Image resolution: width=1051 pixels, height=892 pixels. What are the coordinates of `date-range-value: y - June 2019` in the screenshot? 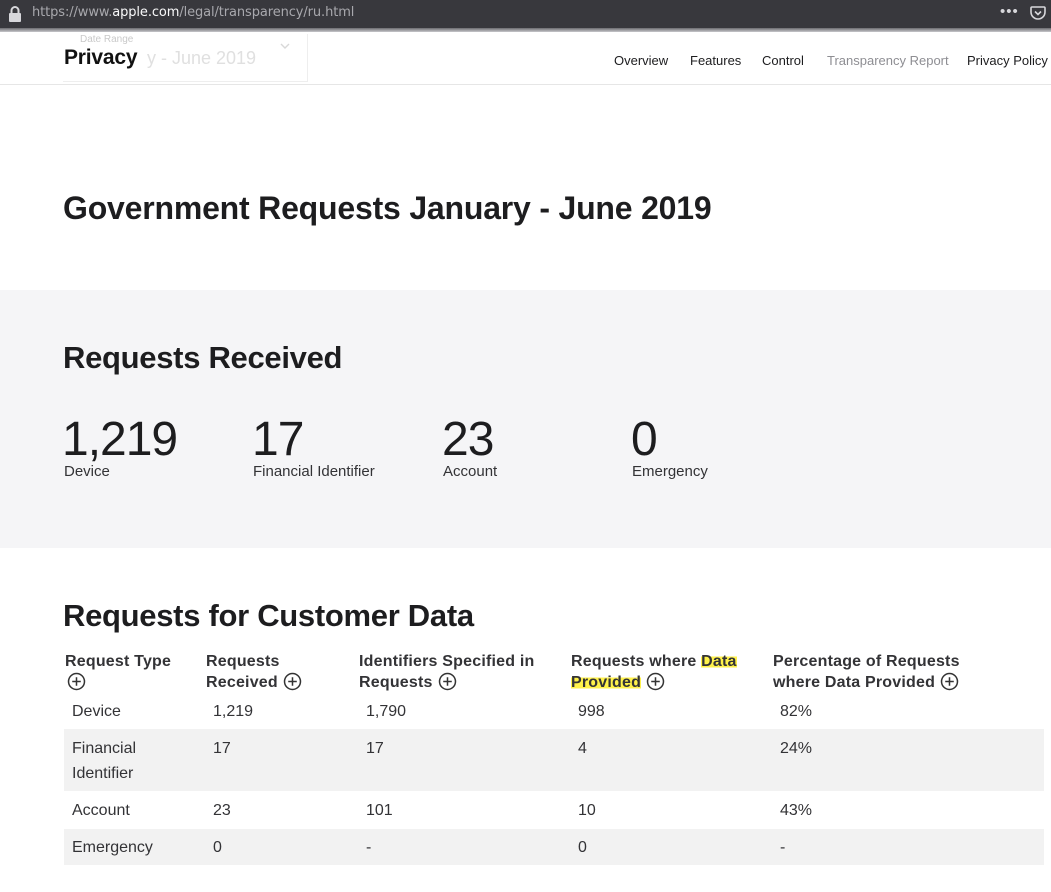 It's located at (202, 58).